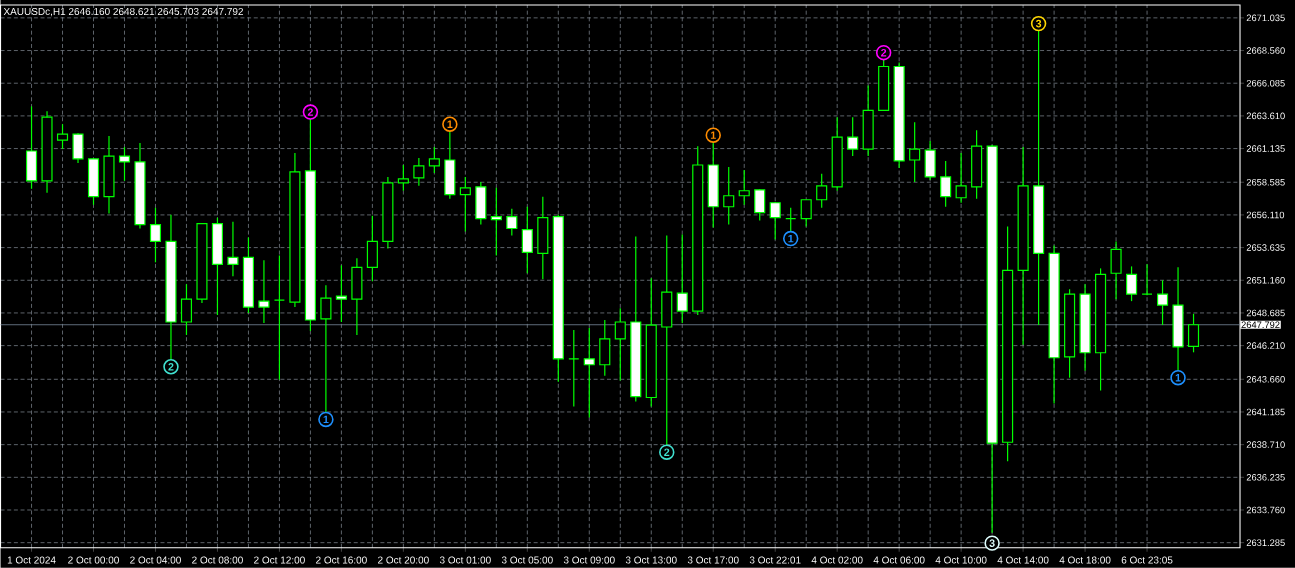  Describe the element at coordinates (1085, 560) in the screenshot. I see `x-tick-label: 4 Oct 18:00` at that location.